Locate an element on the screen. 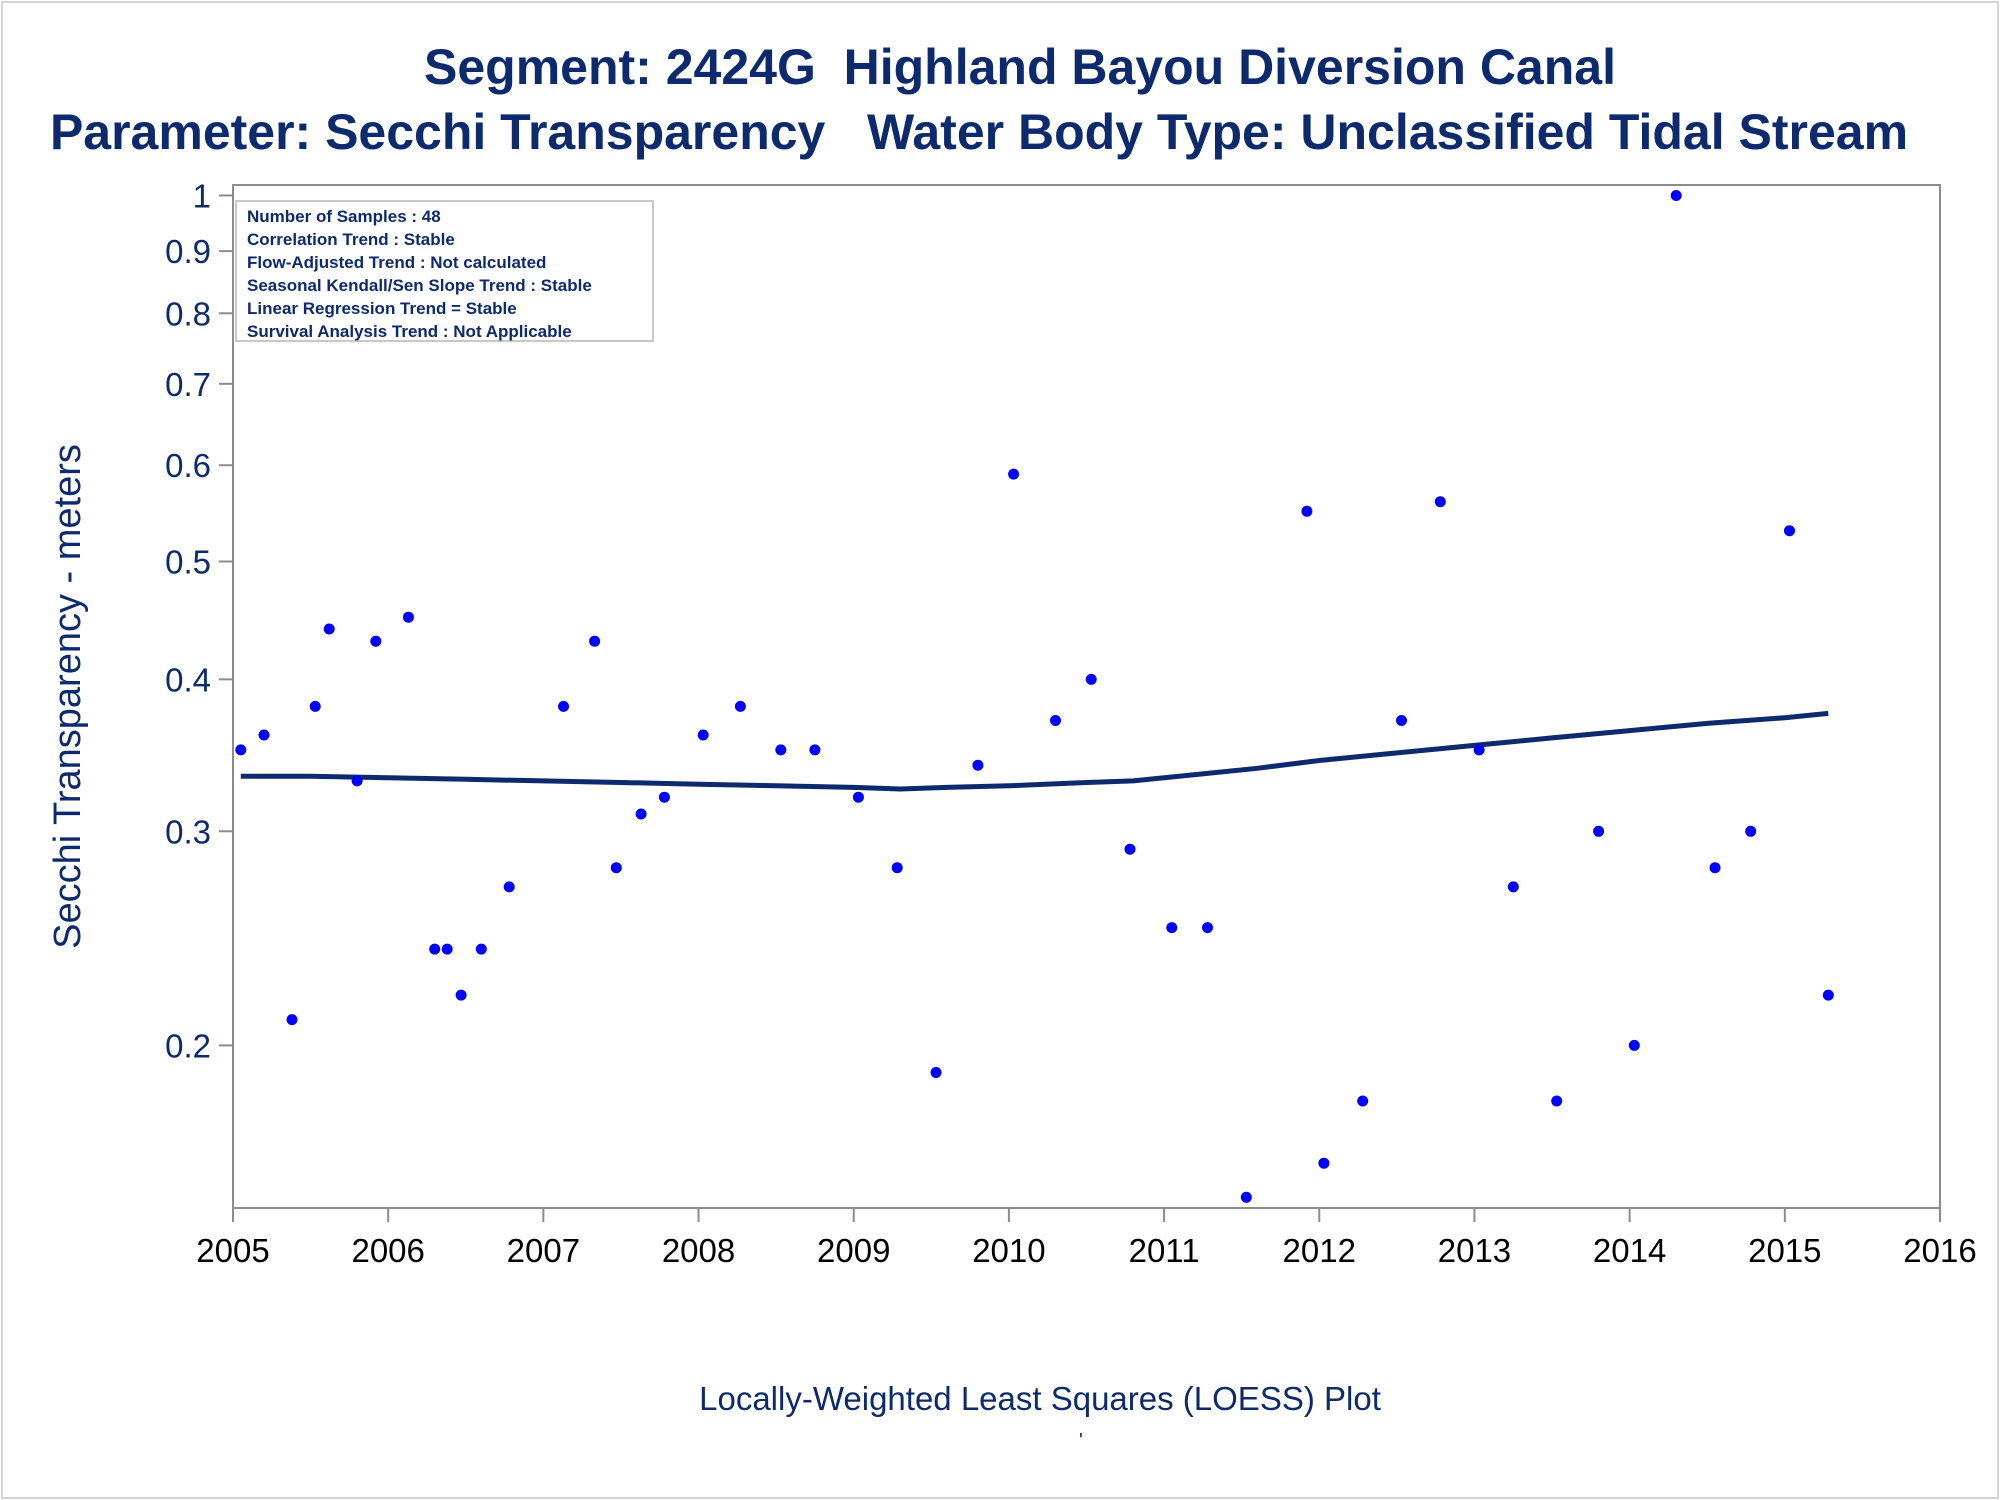 This screenshot has width=2000, height=1500. y-tick-label: 0.7 is located at coordinates (188, 384).